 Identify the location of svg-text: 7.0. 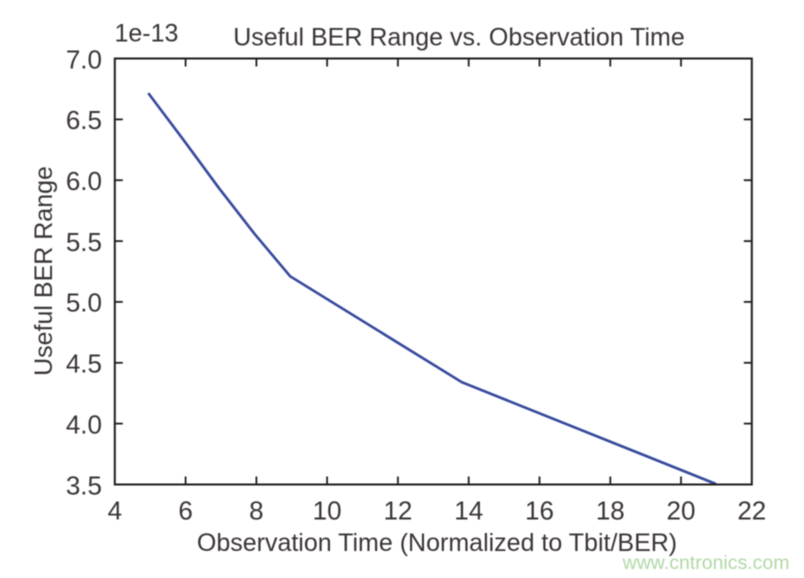
(84, 59).